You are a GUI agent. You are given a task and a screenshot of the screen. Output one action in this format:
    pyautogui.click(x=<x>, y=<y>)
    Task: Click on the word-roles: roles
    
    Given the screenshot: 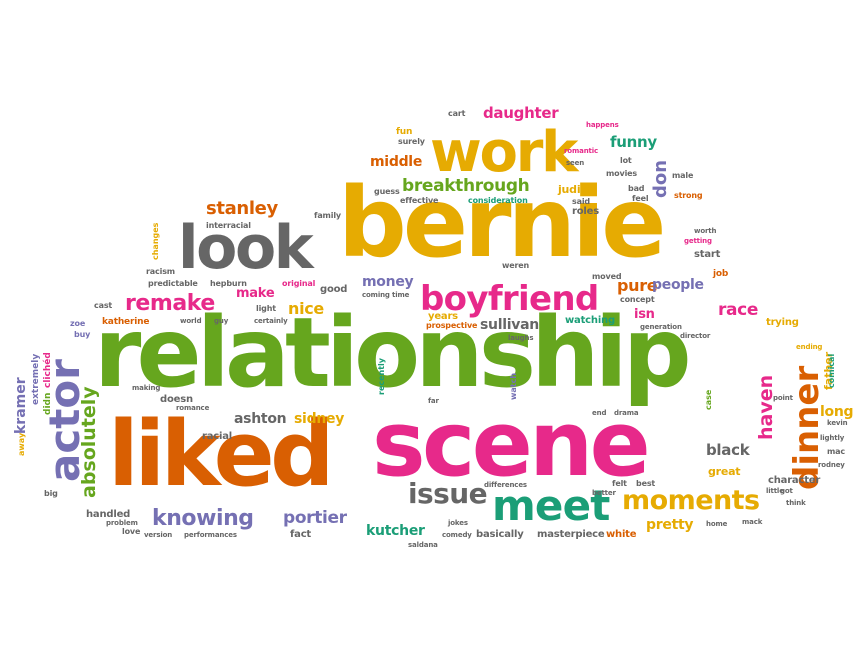 What is the action you would take?
    pyautogui.click(x=585, y=211)
    